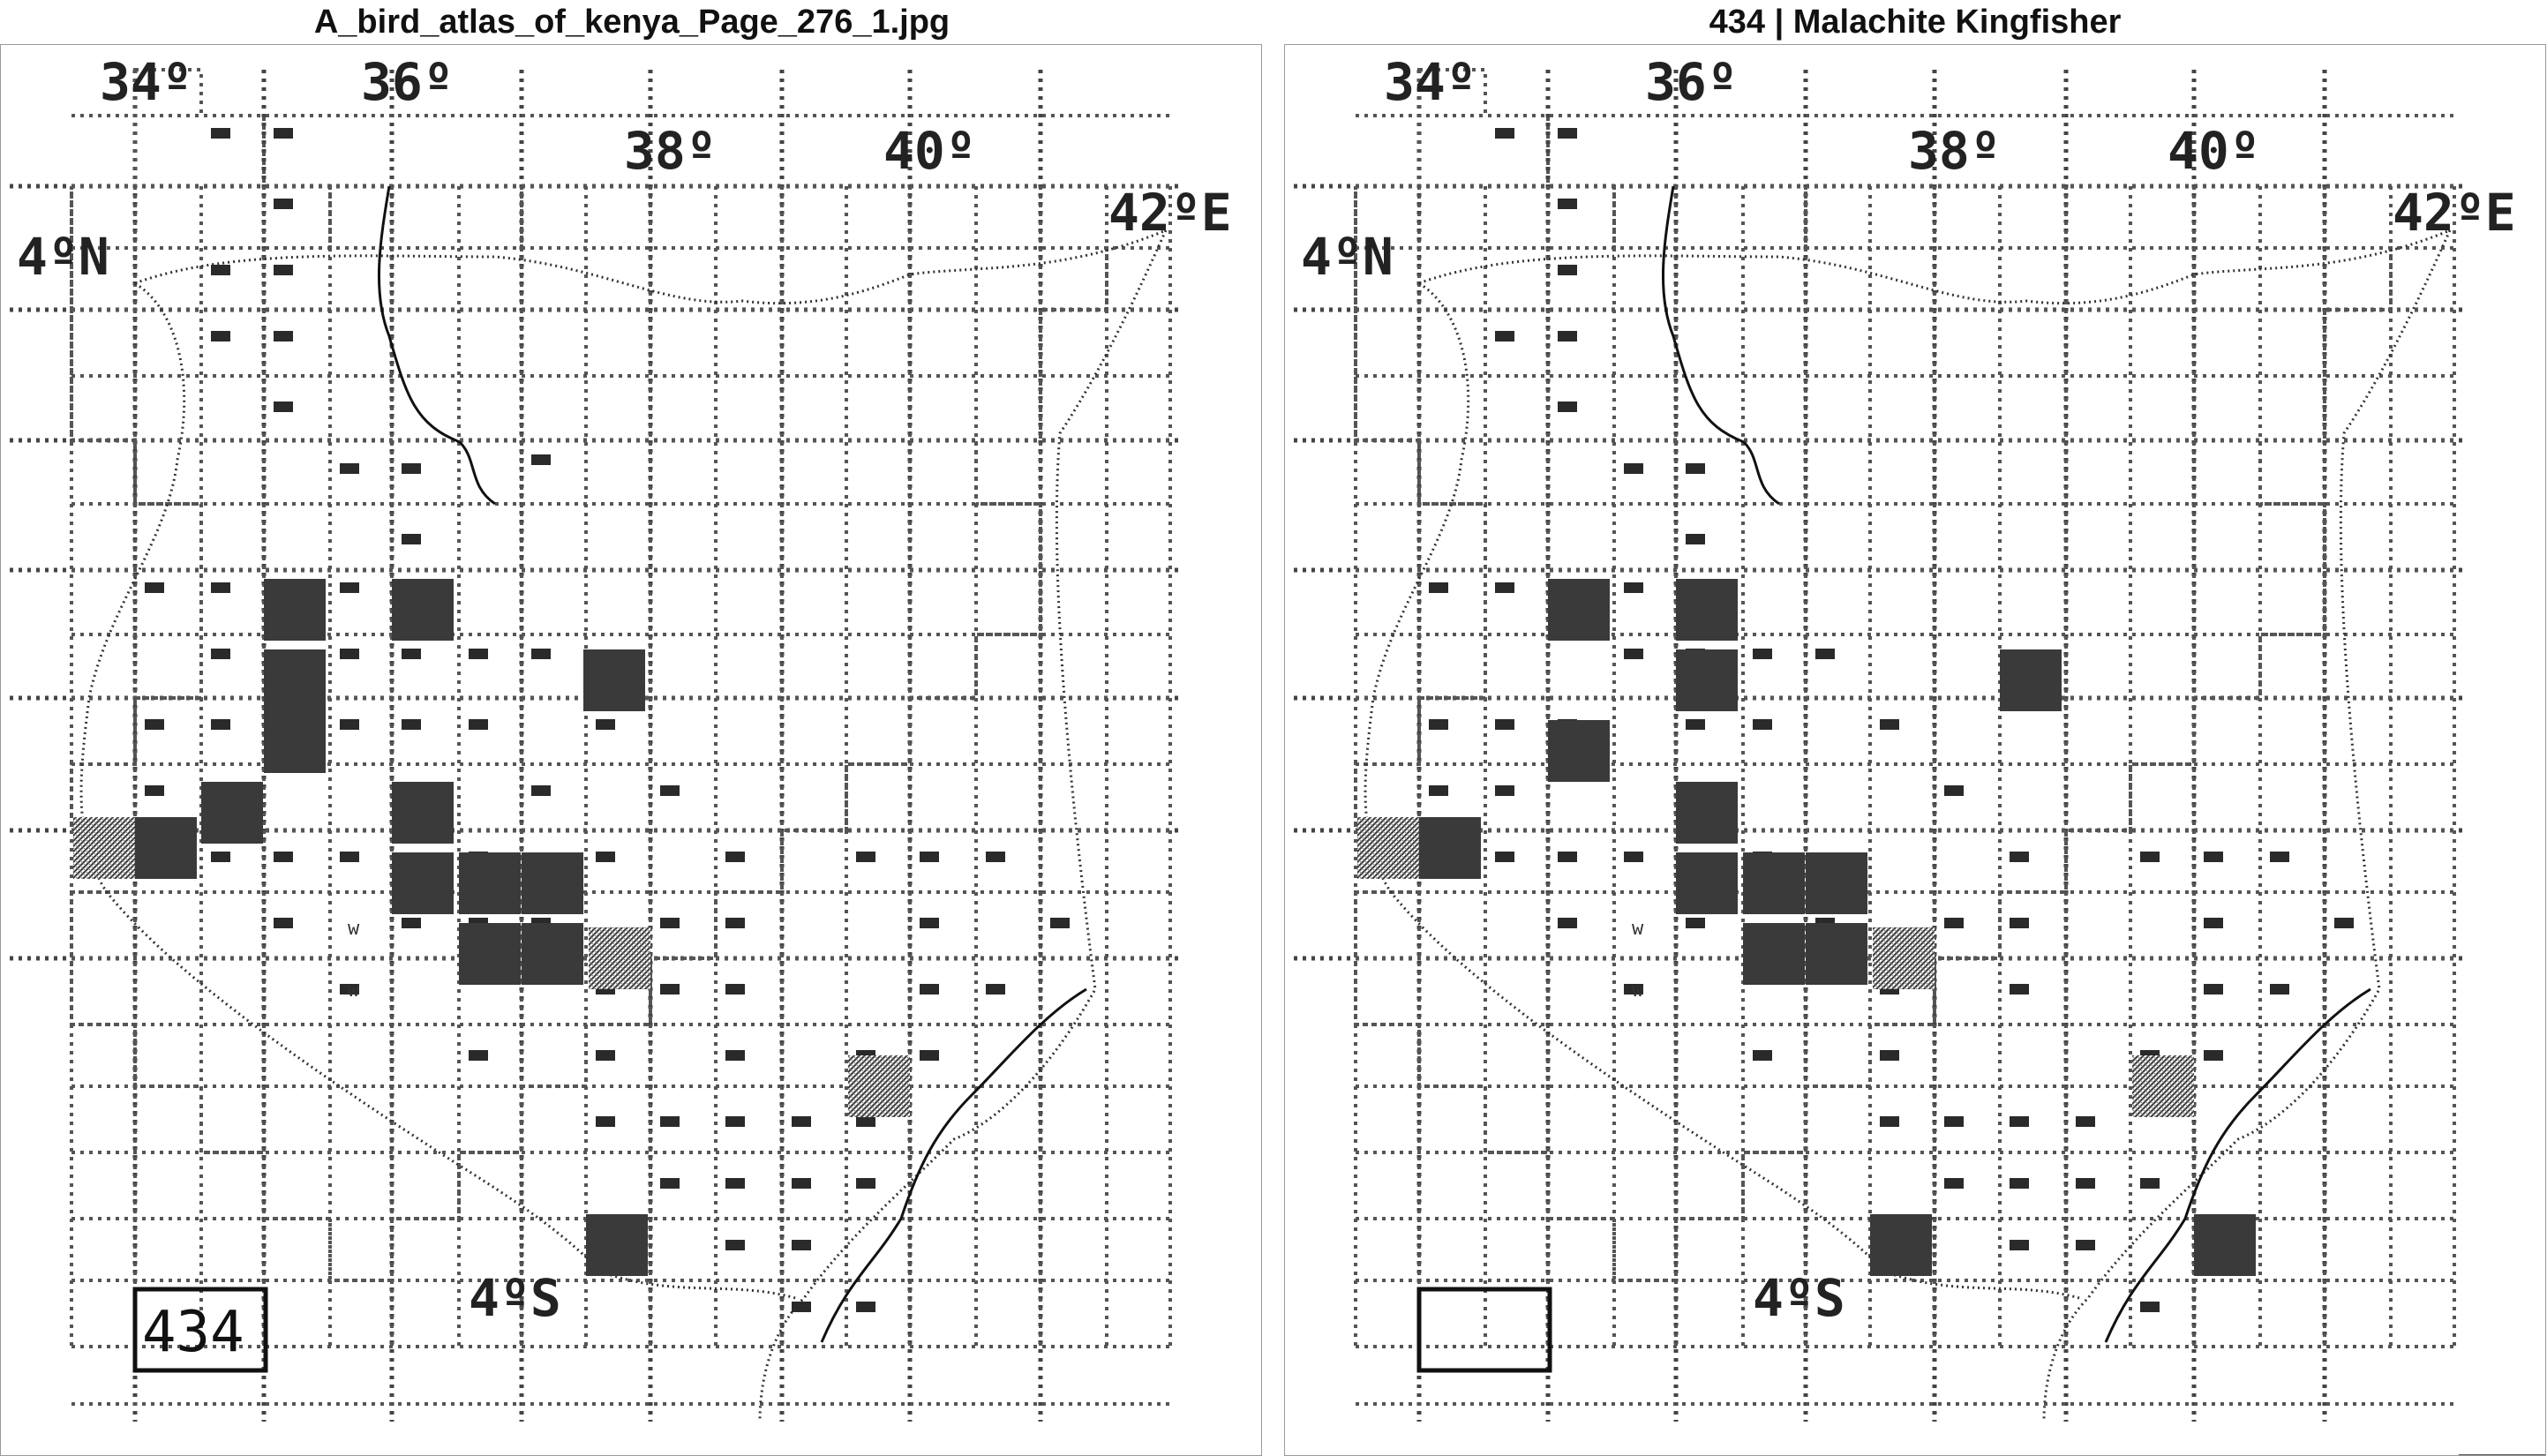  I want to click on coastline, so click(2237, 1165).